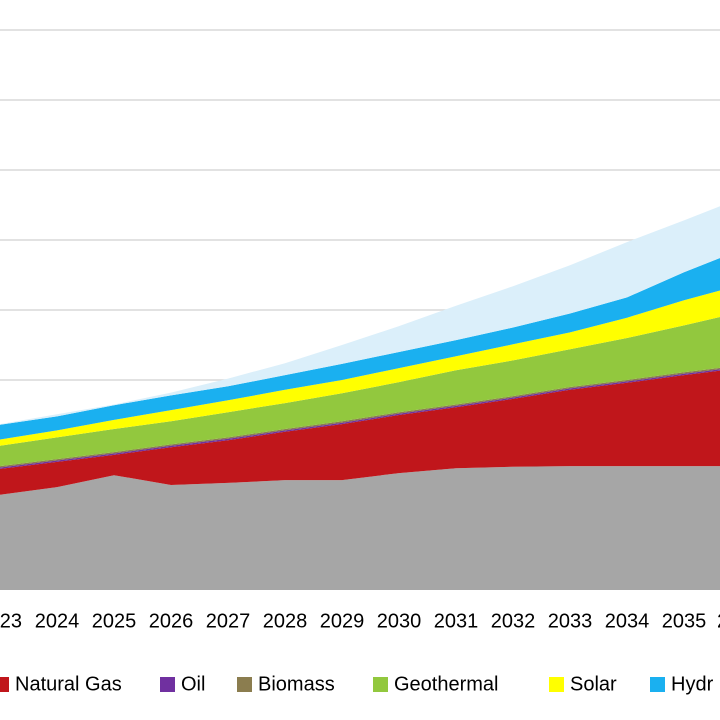 The height and width of the screenshot is (720, 720). Describe the element at coordinates (171, 621) in the screenshot. I see `x-tick-label: 2026` at that location.